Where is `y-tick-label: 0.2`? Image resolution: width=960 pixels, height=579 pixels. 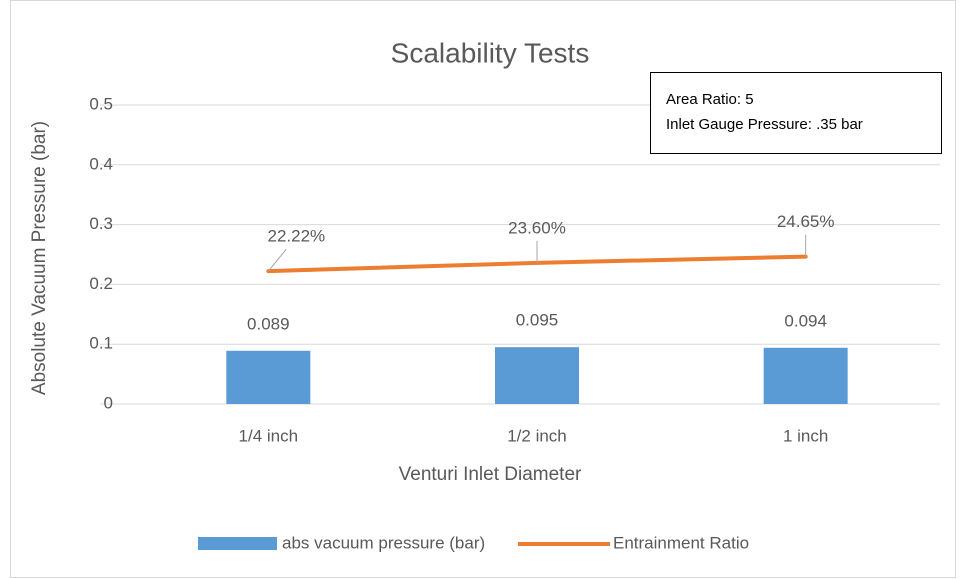
y-tick-label: 0.2 is located at coordinates (101, 283).